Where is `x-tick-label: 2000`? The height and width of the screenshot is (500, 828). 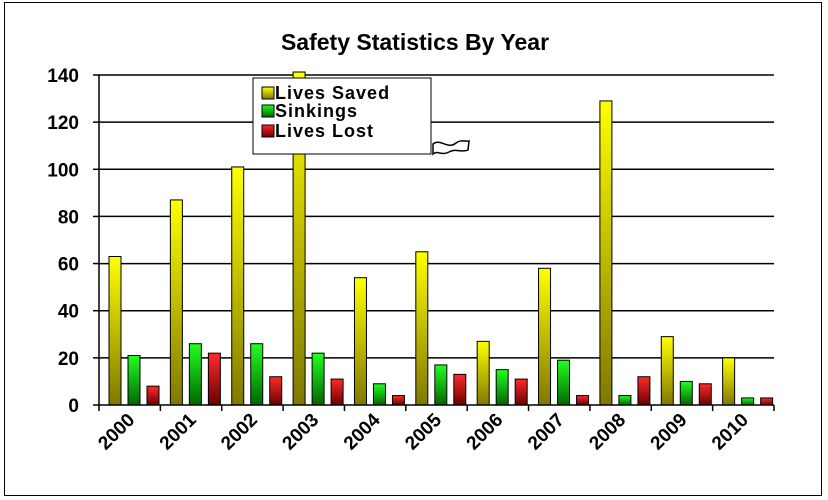 x-tick-label: 2000 is located at coordinates (116, 432).